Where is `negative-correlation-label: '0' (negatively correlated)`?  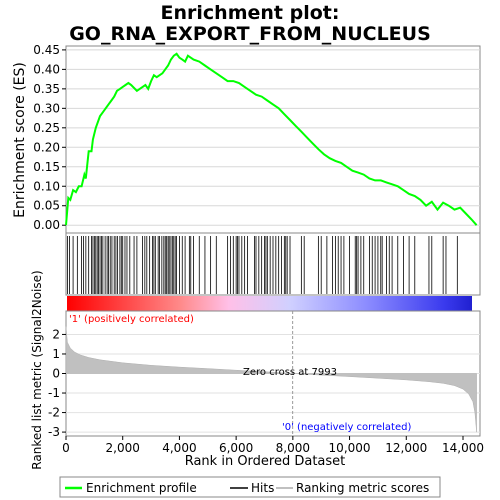
negative-correlation-label: '0' (negatively correlated) is located at coordinates (346, 427).